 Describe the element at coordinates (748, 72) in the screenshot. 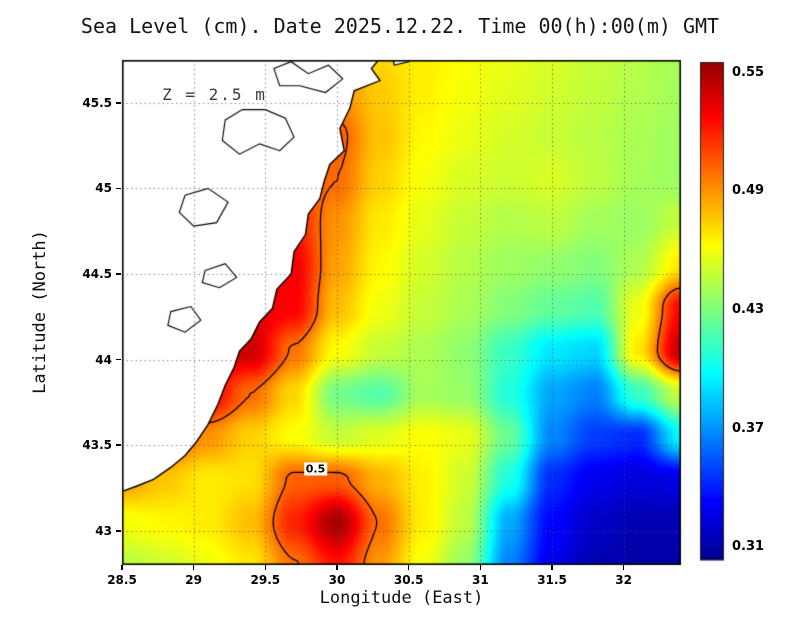

I see `colorbar-tick-label: 0.55` at that location.